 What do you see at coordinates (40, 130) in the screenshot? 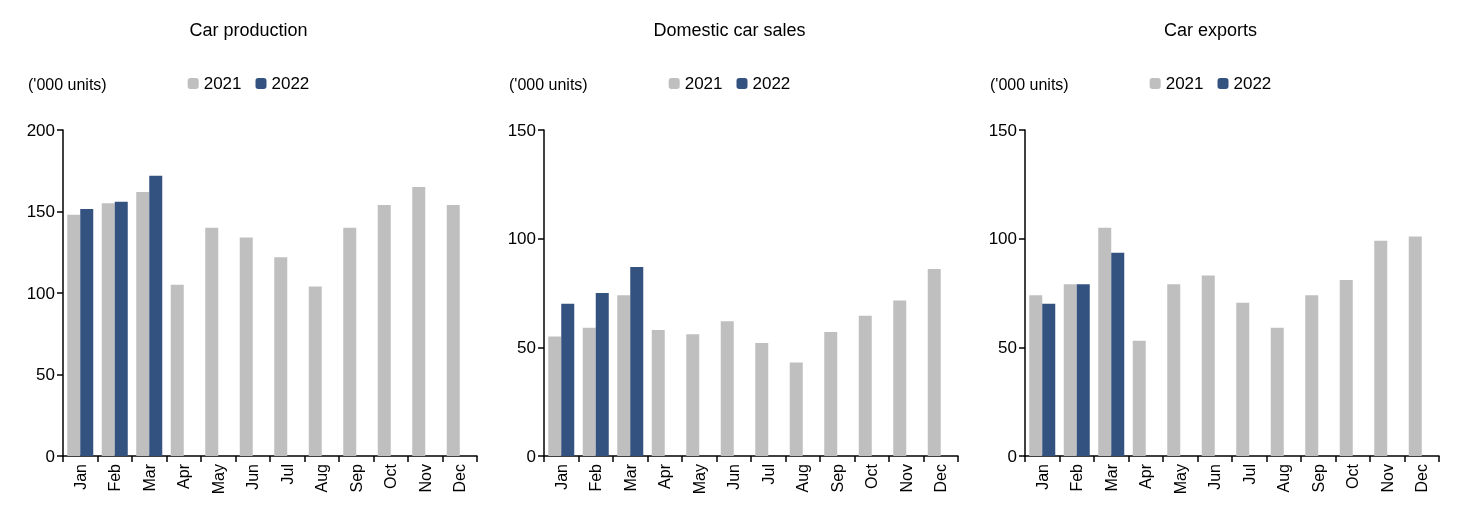
I see `y-tick-label: 200` at bounding box center [40, 130].